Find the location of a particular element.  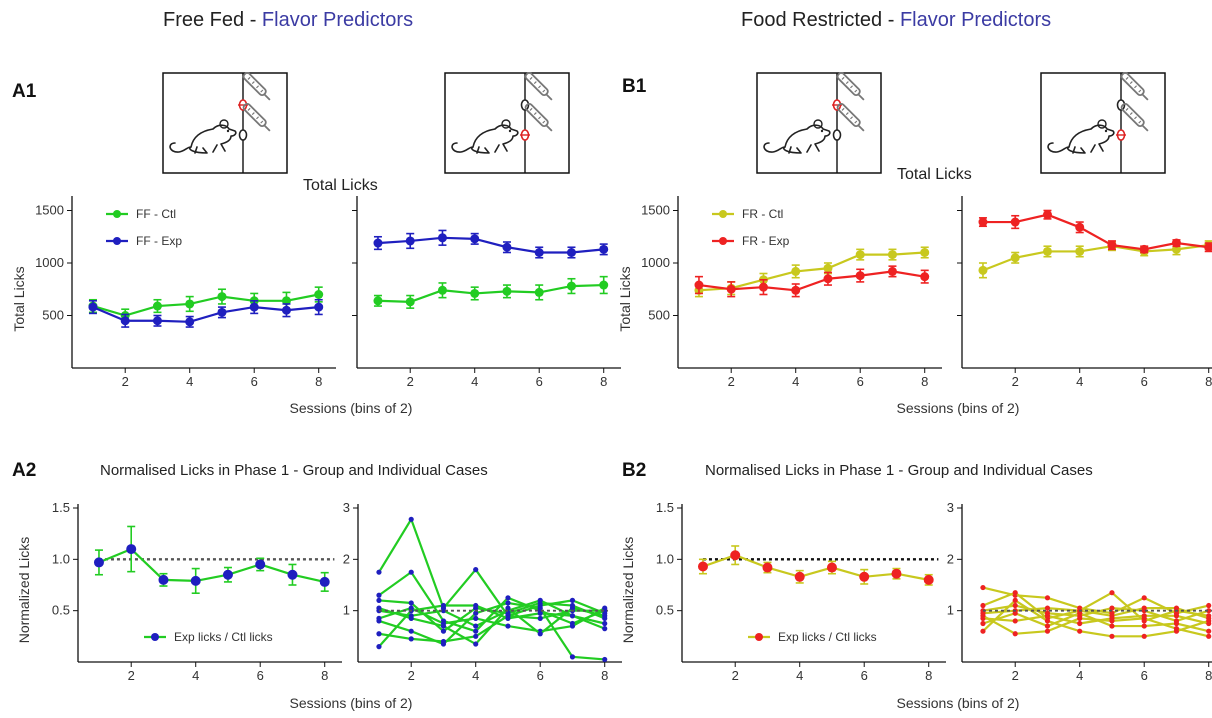

group-mean is located at coordinates (211, 560).